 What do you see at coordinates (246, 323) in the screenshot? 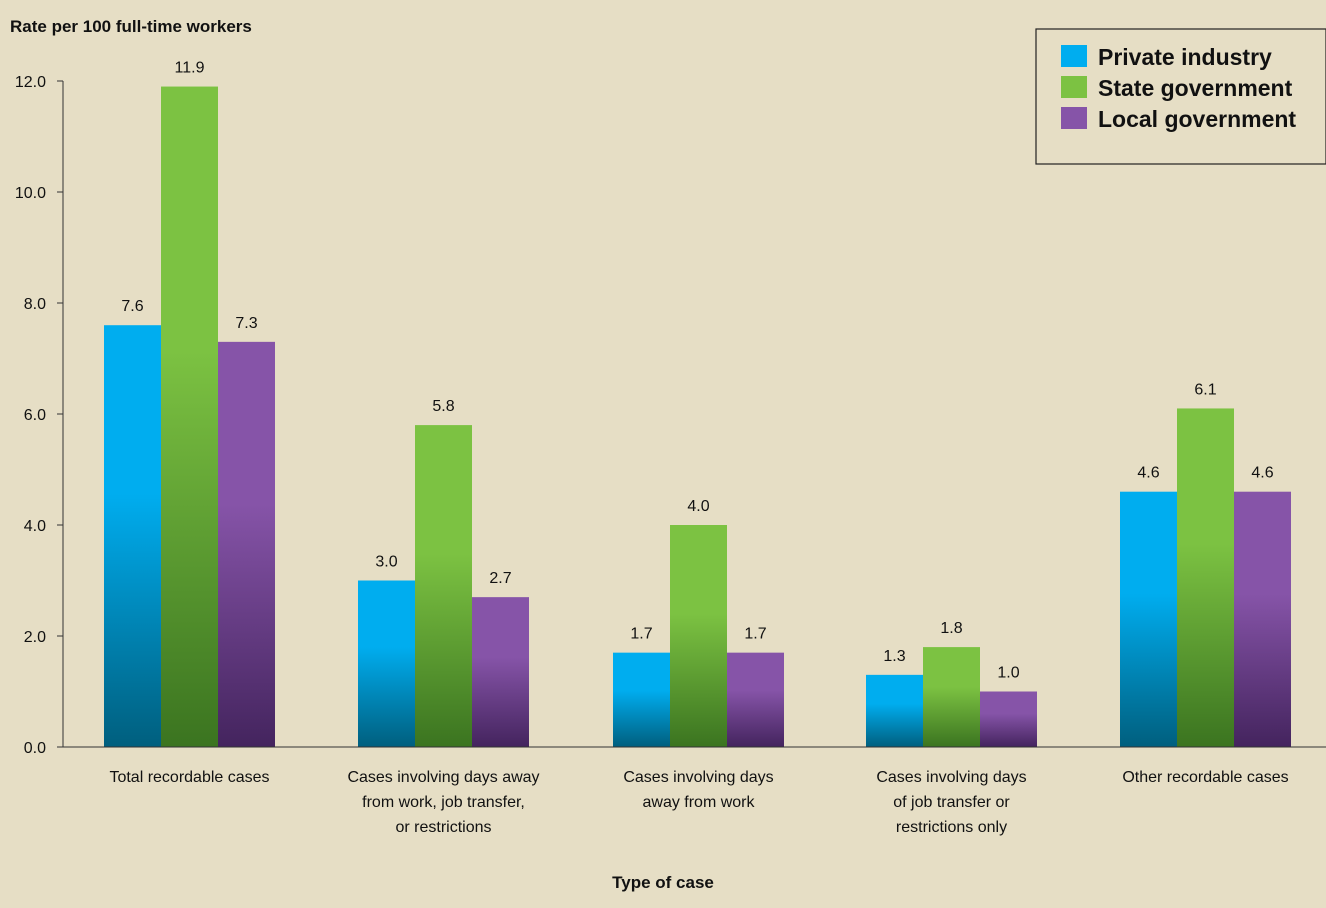
I see `data-label: 7.3` at bounding box center [246, 323].